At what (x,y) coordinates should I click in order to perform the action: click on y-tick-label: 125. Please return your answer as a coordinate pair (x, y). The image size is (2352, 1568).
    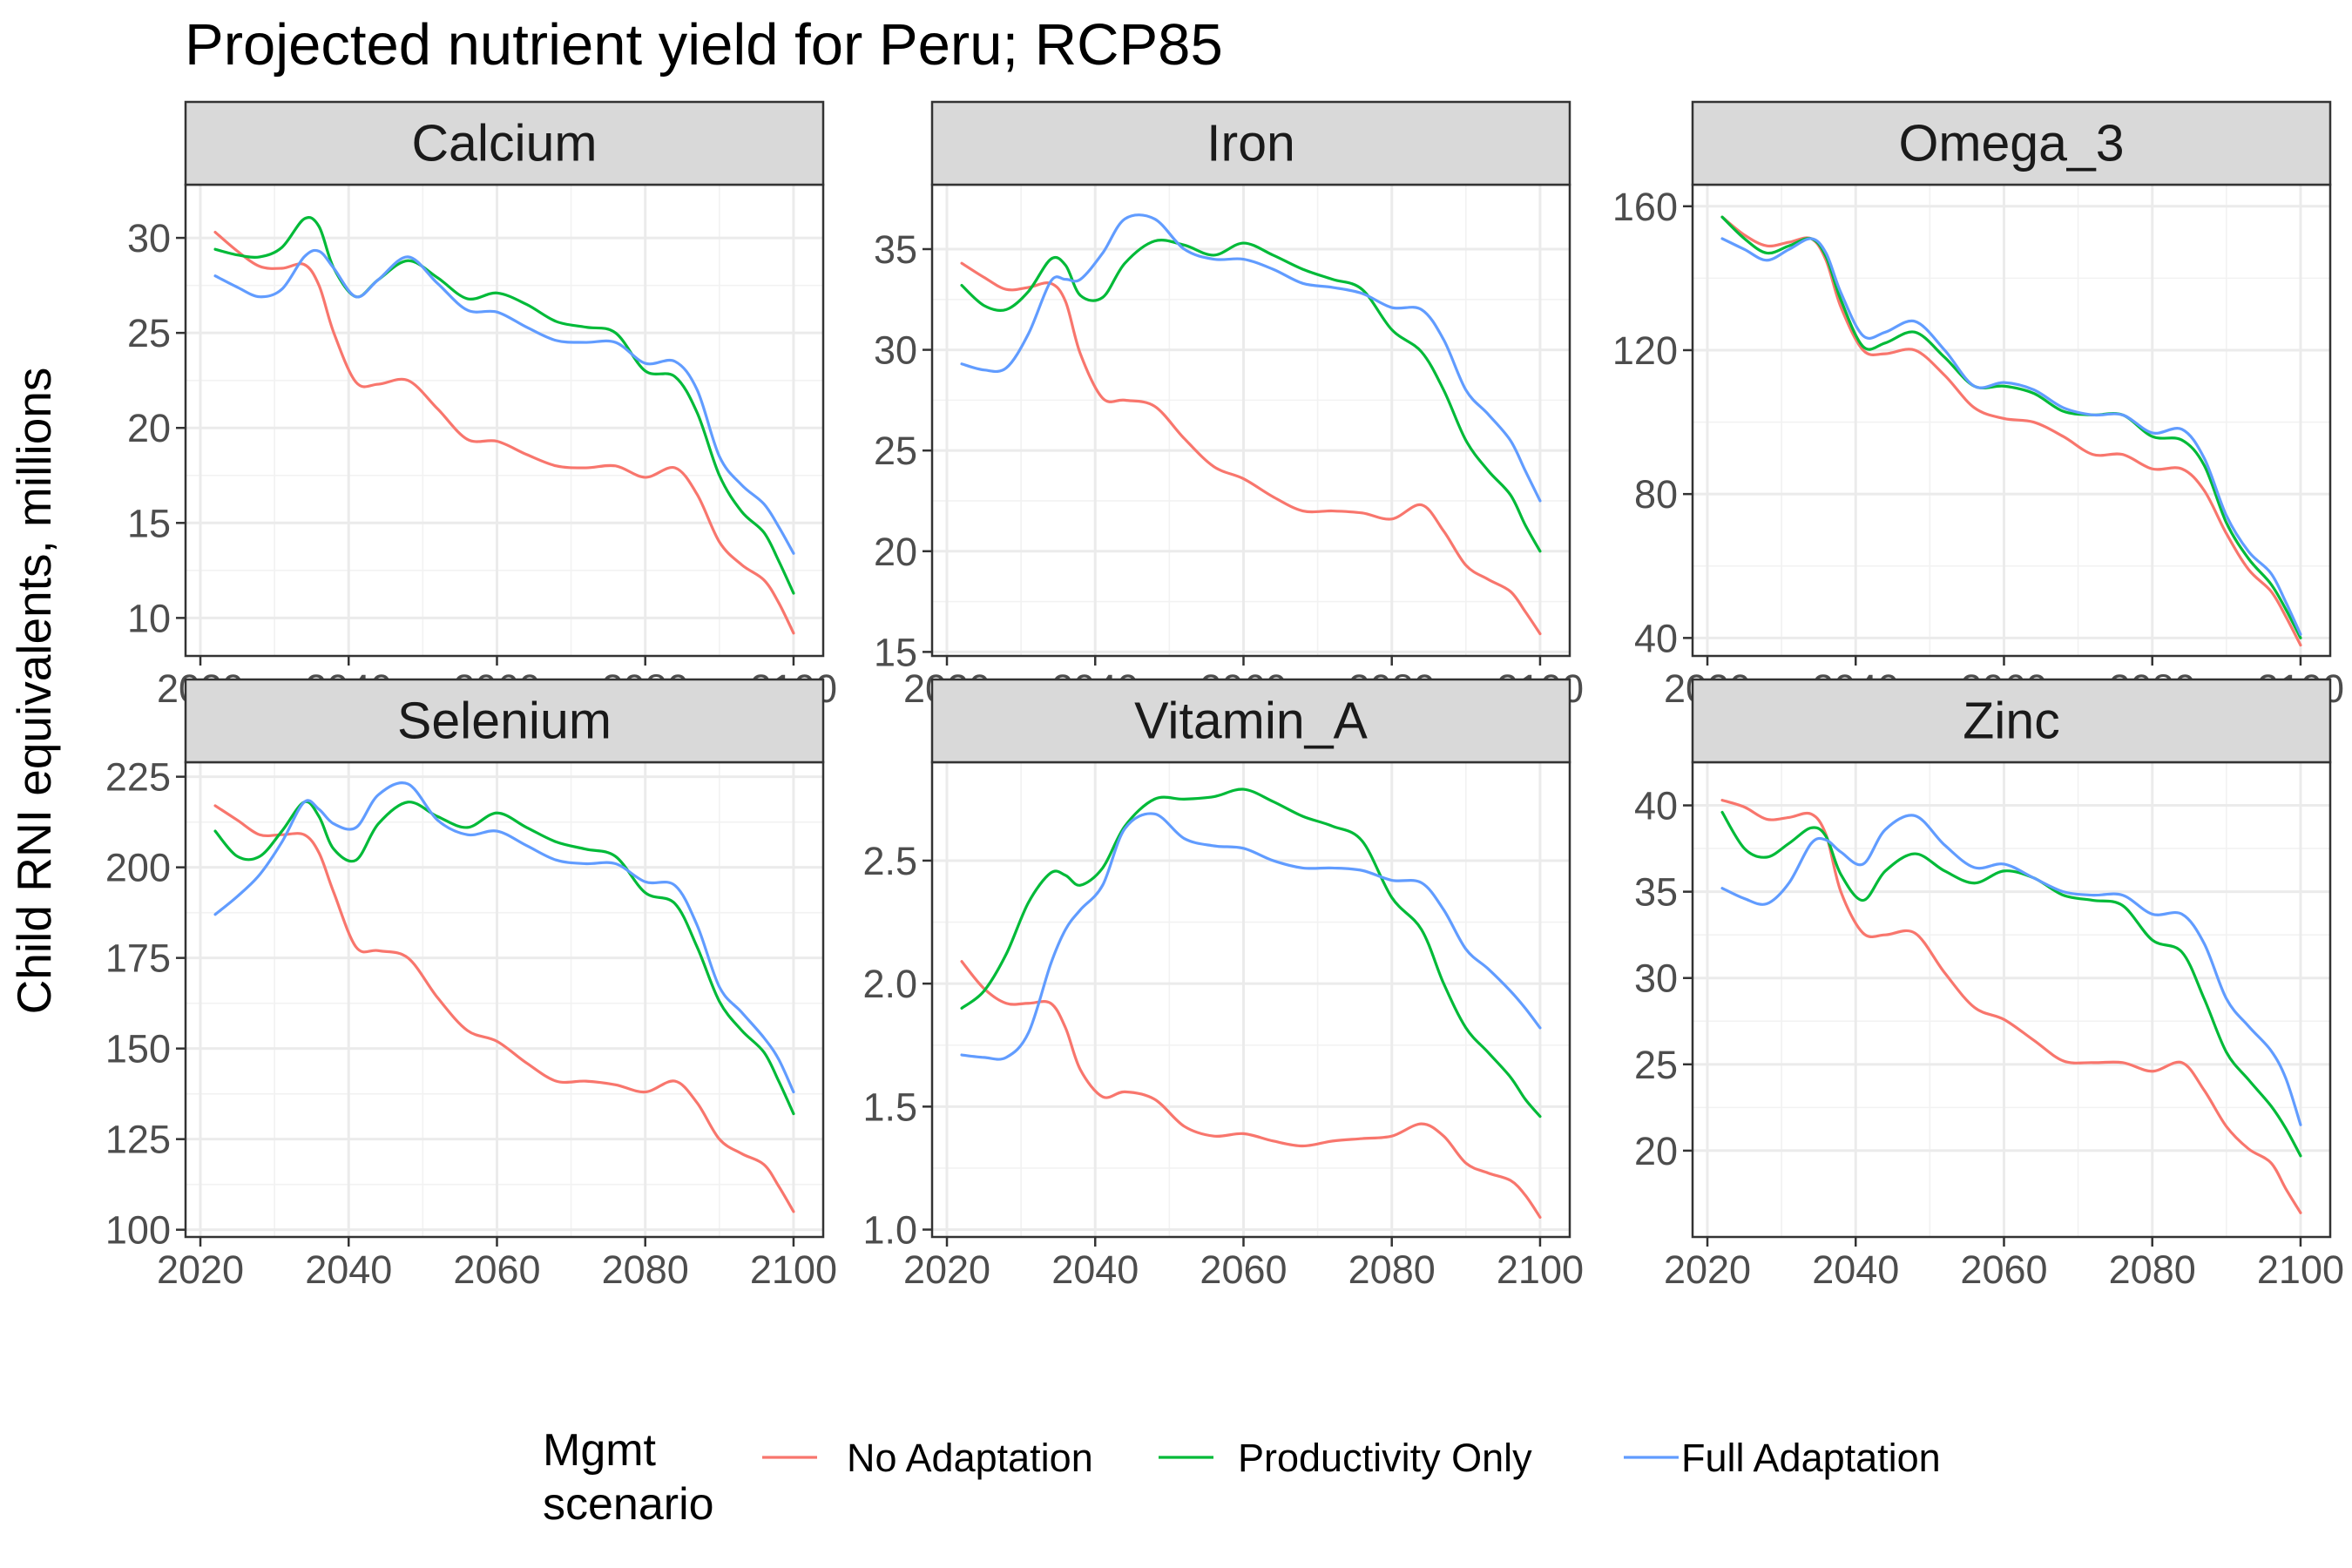
    Looking at the image, I should click on (138, 1140).